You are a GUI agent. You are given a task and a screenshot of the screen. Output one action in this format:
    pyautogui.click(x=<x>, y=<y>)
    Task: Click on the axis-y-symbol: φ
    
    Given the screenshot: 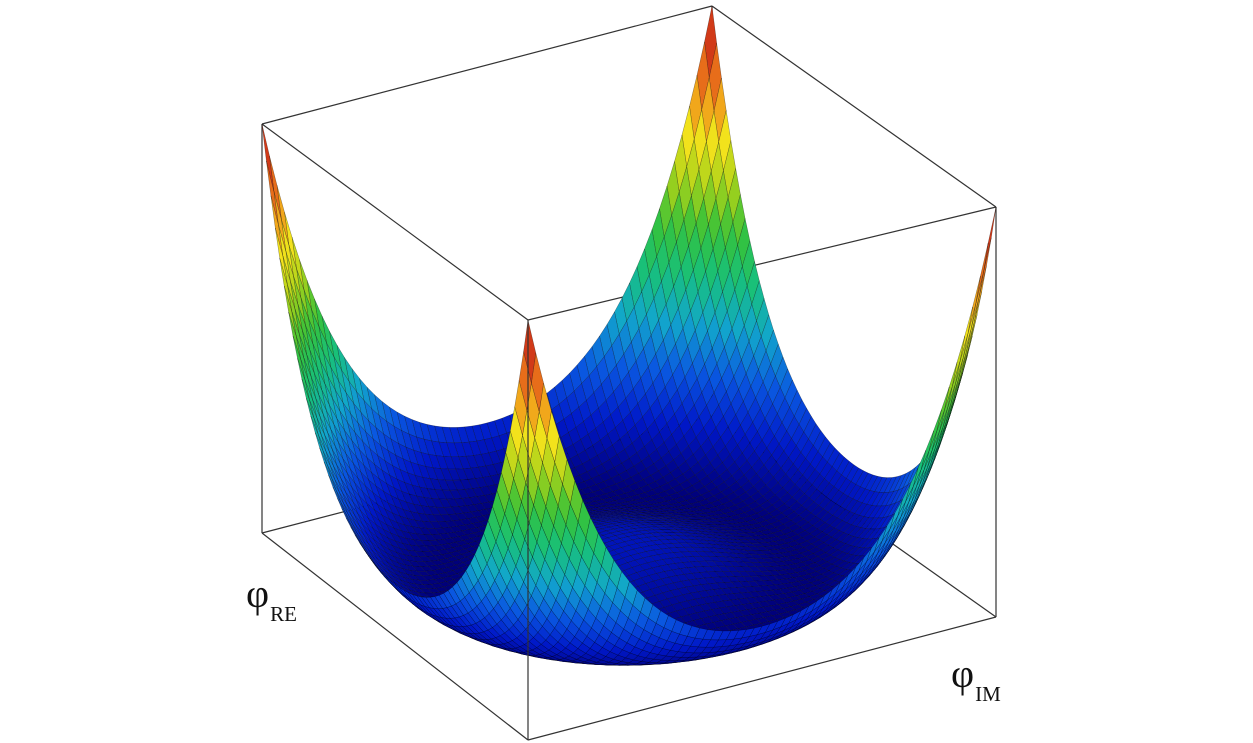 What is the action you would take?
    pyautogui.click(x=963, y=673)
    